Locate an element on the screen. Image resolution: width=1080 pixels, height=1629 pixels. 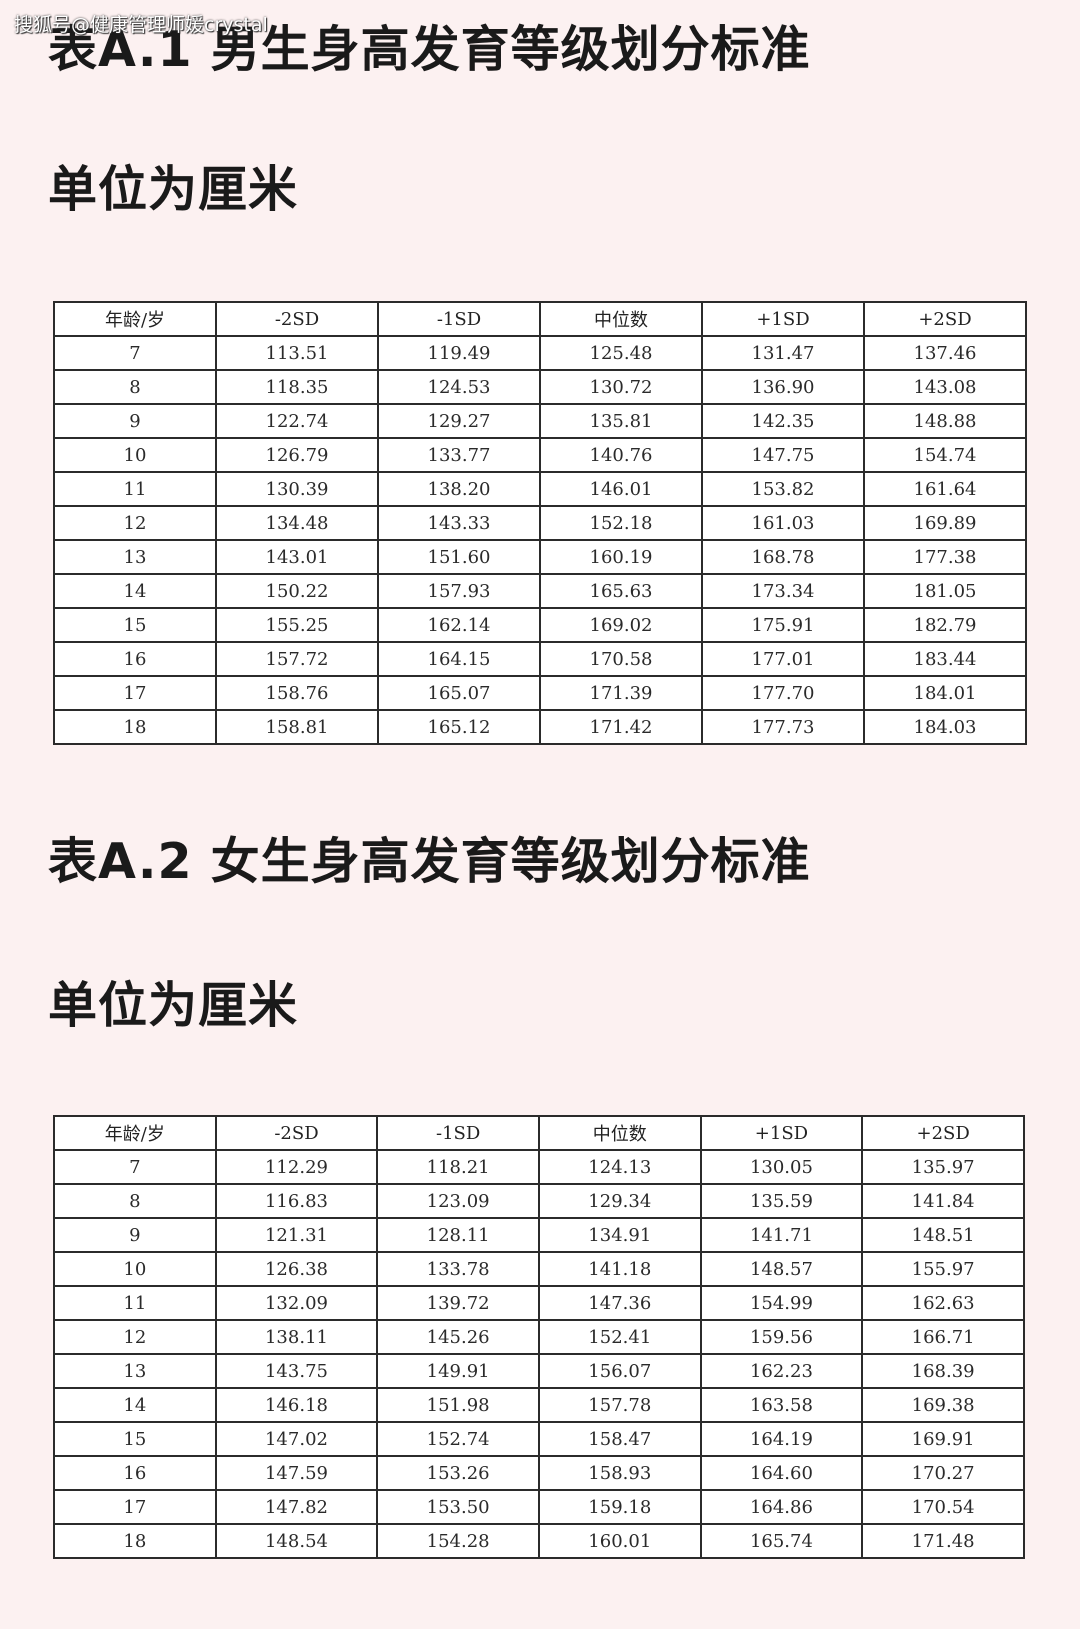
cell-minus-1sd: 145.26 is located at coordinates (458, 1337).